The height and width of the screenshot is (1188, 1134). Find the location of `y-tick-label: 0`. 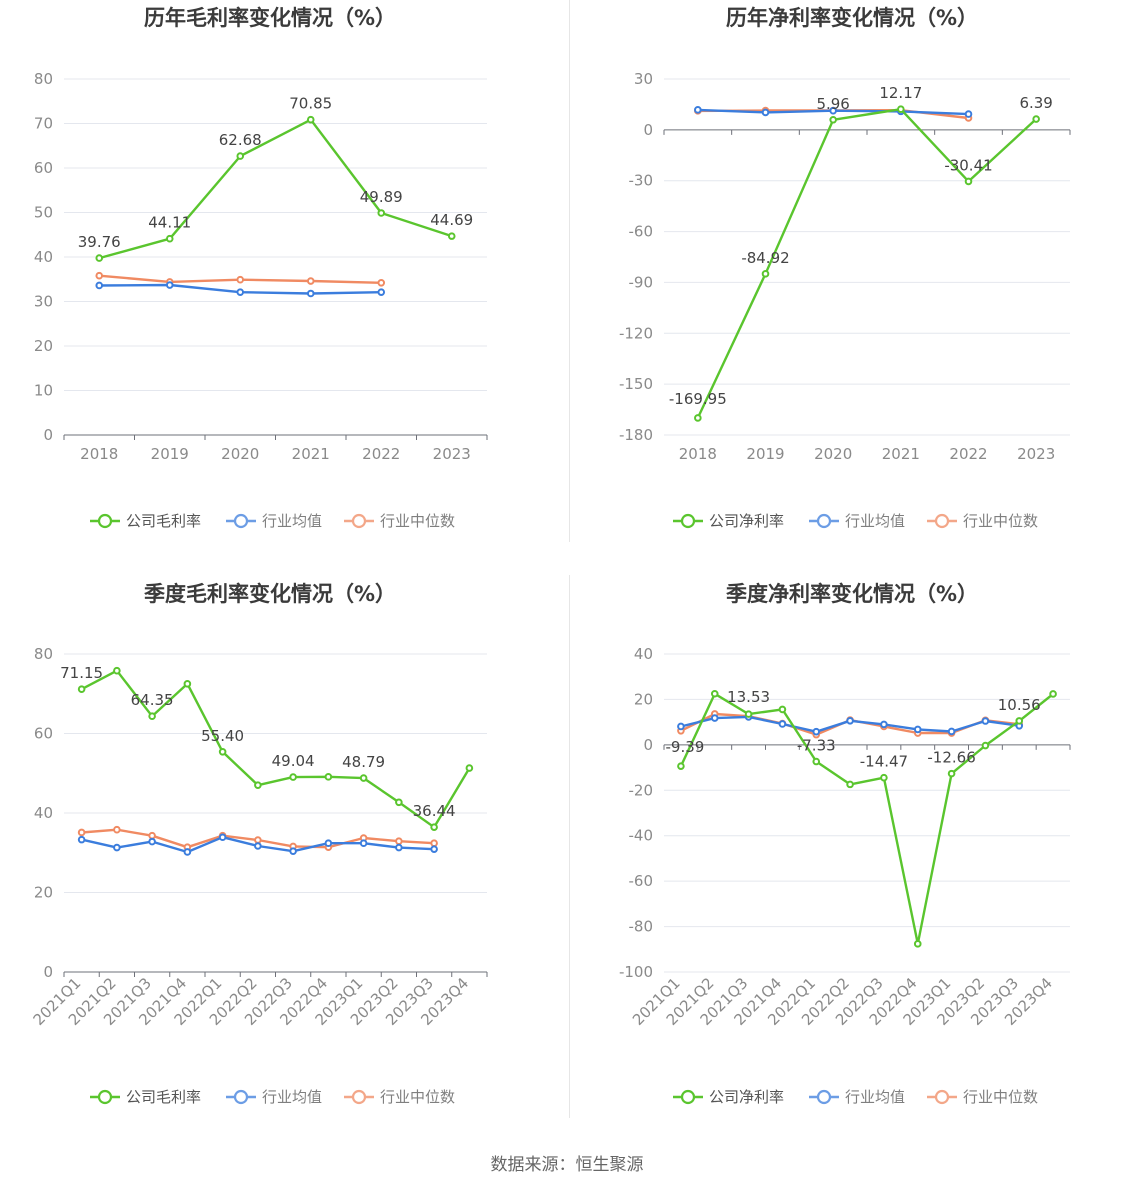

y-tick-label: 0 is located at coordinates (648, 130).